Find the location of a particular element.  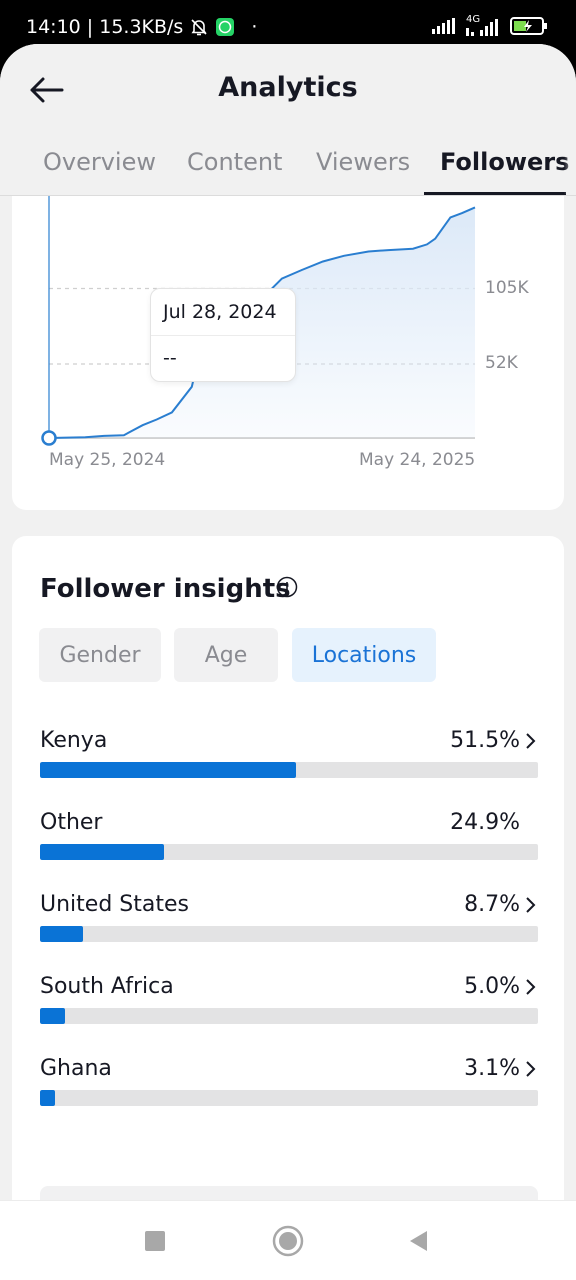

active-tab-indicator is located at coordinates (495, 193).